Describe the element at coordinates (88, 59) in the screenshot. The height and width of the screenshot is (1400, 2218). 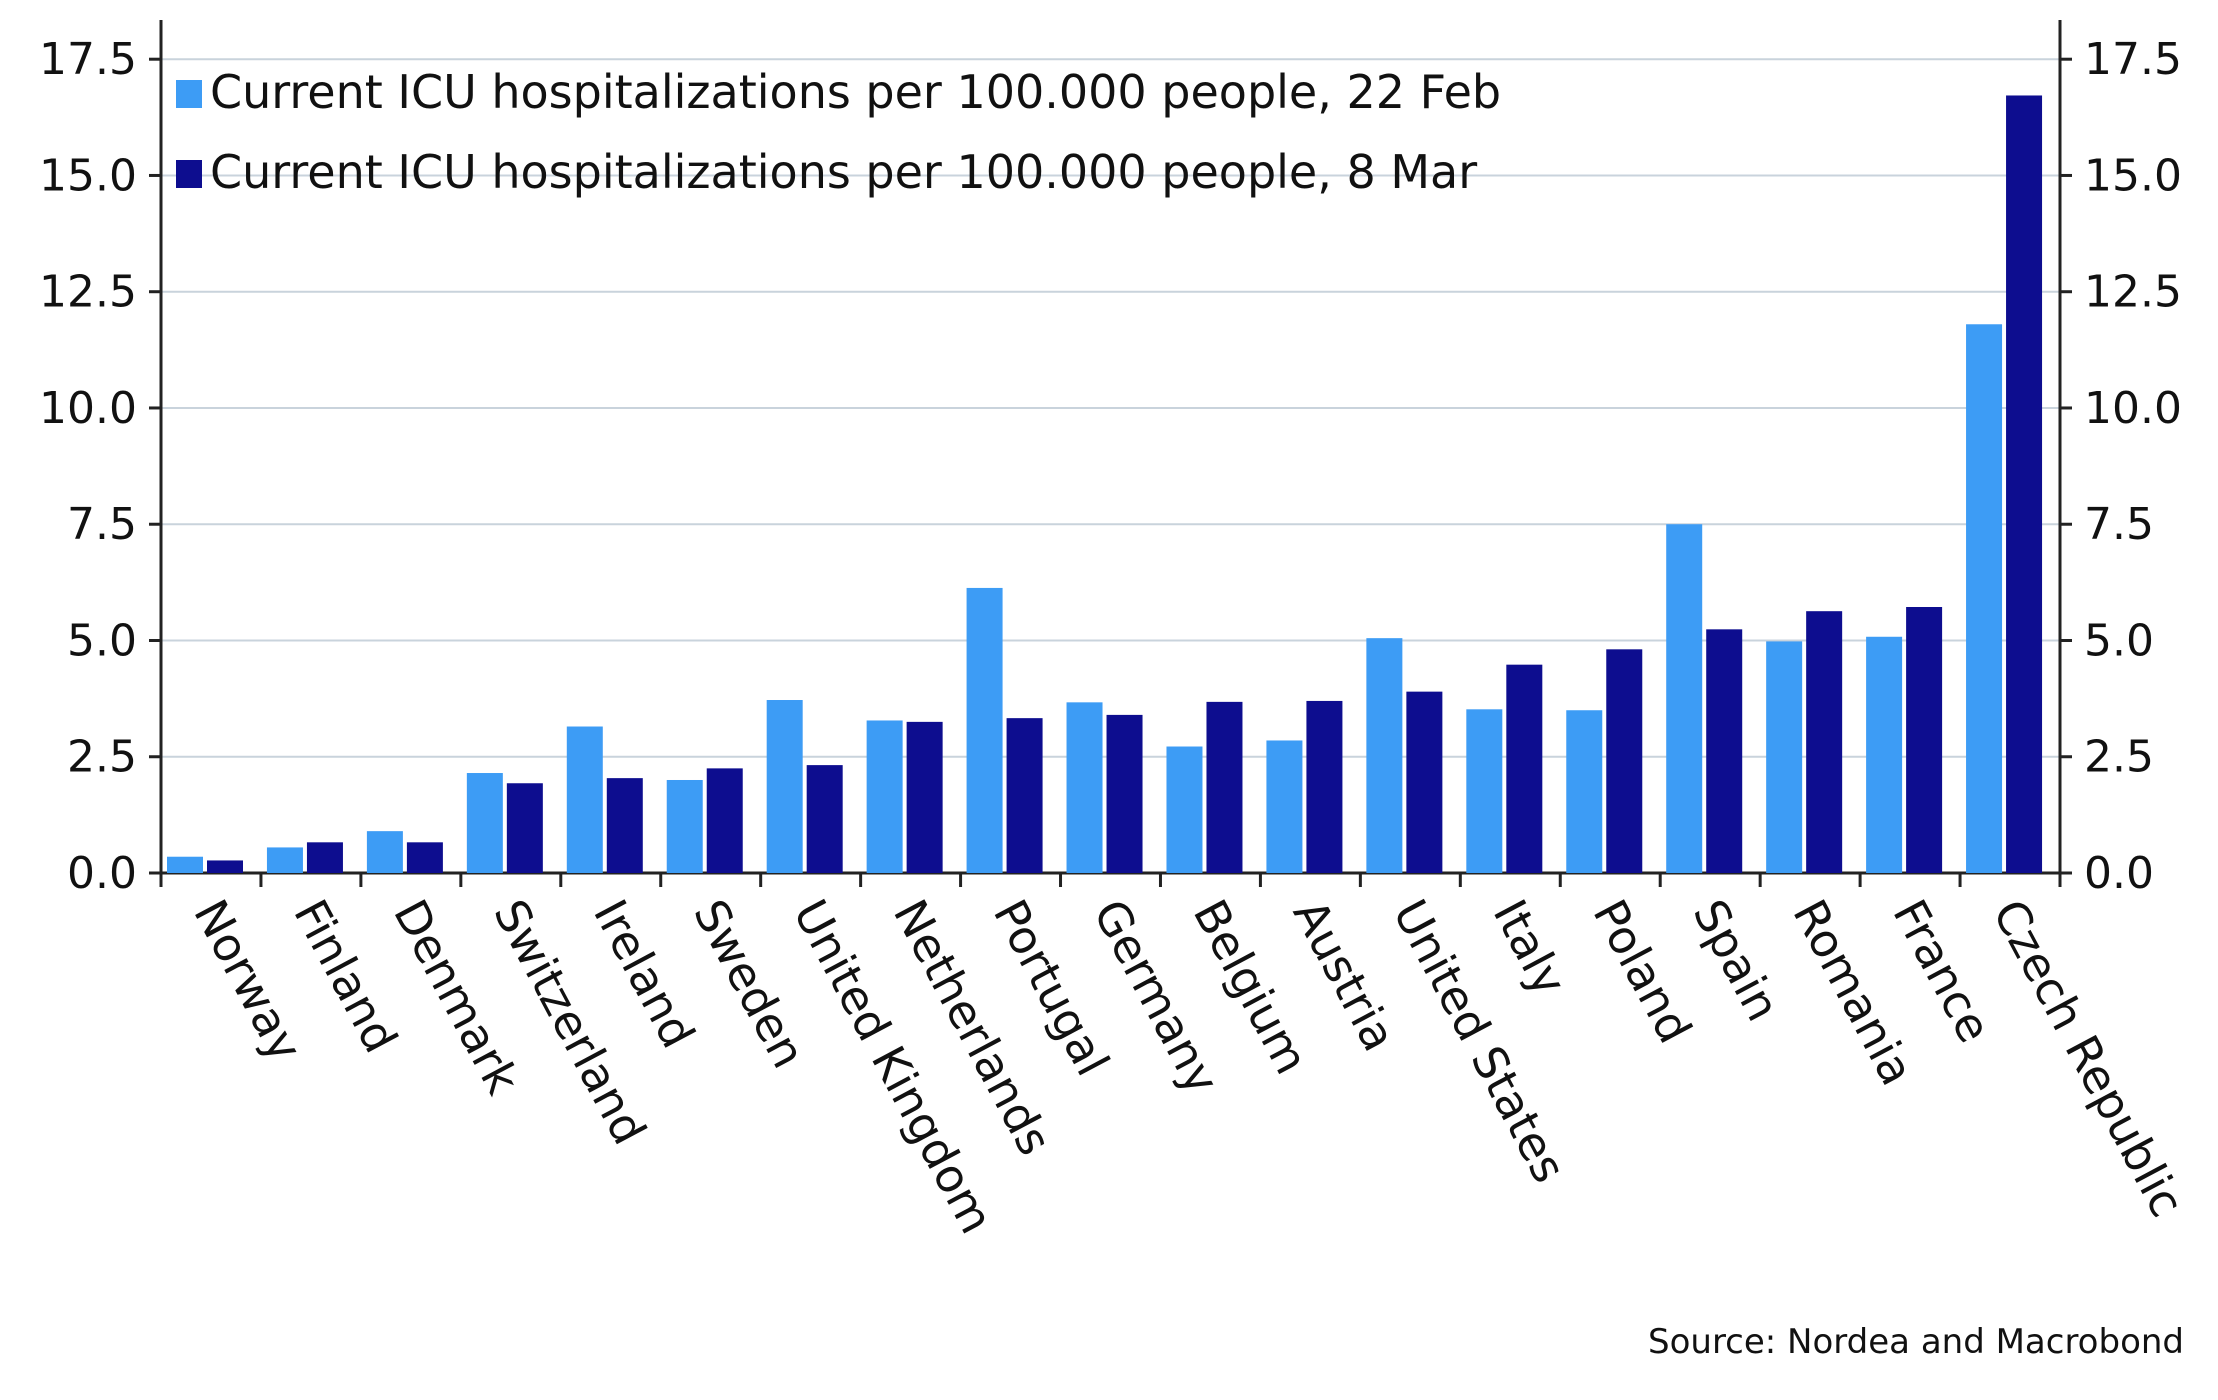
I see `y-tick-label-left-7: 17.5` at that location.